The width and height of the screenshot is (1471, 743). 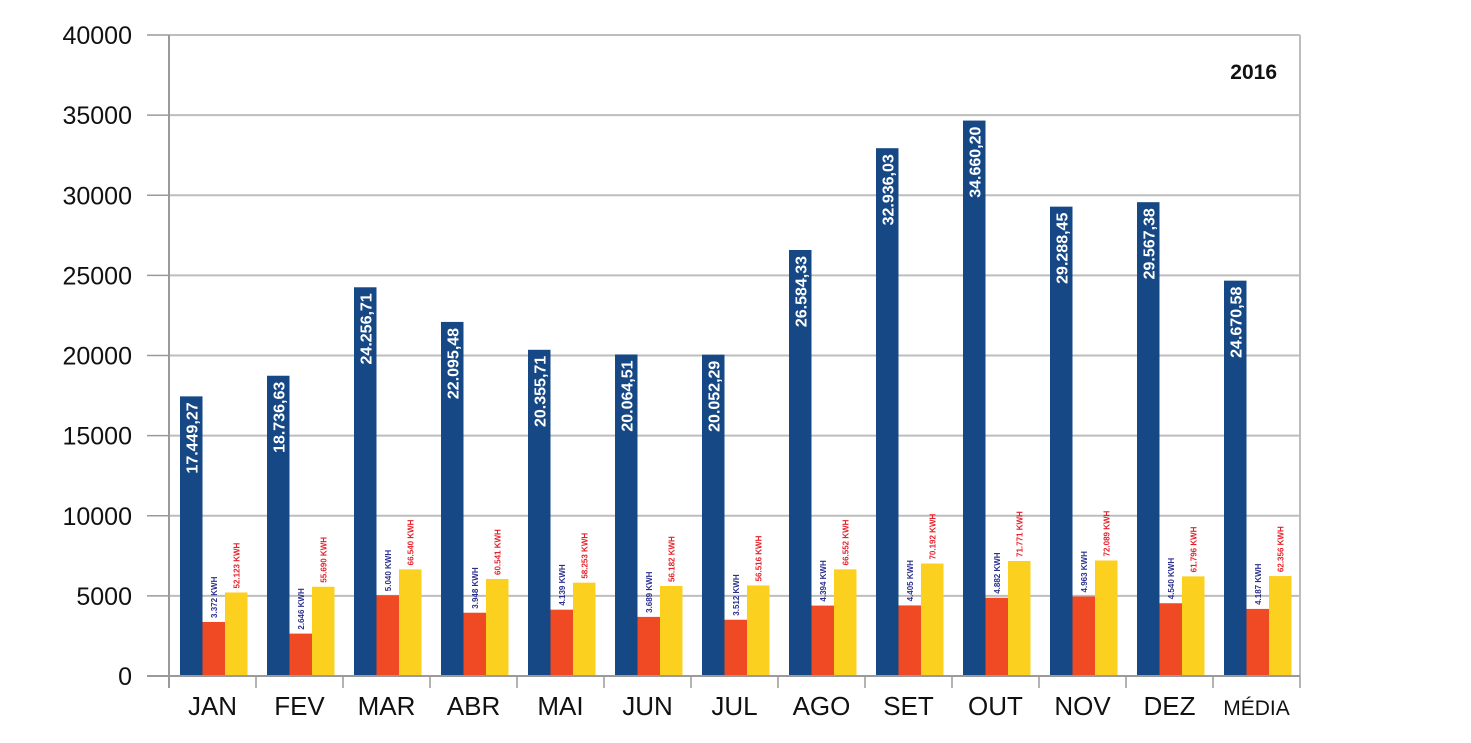 What do you see at coordinates (475, 588) in the screenshot?
I see `data-label: 3.948 KWH` at bounding box center [475, 588].